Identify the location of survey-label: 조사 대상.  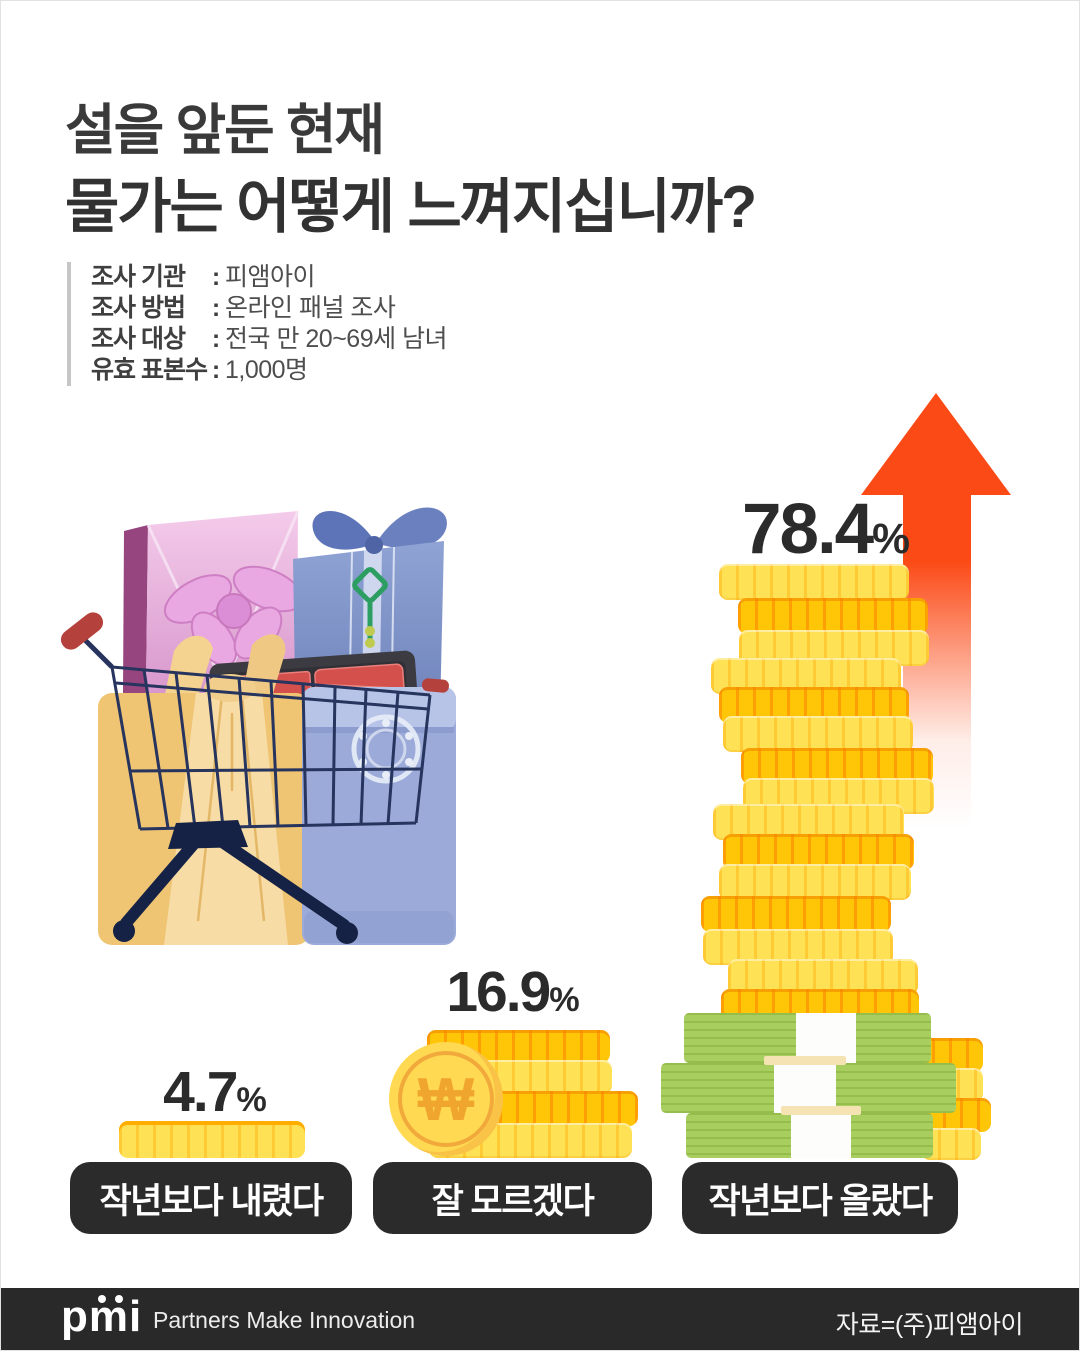
(138, 339).